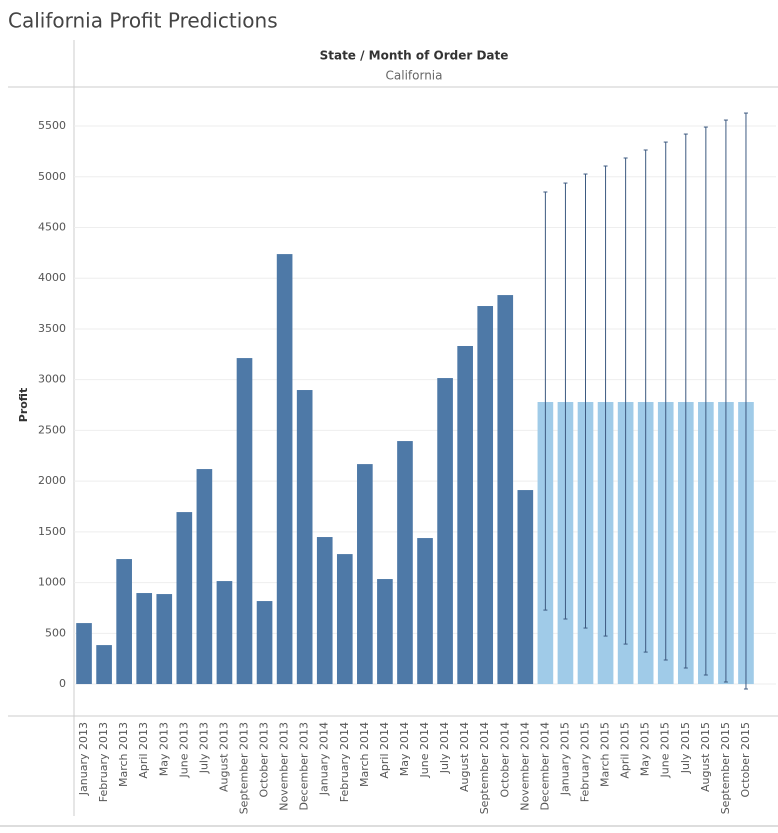 The image size is (778, 833). I want to click on x-tick-label: January 2013, so click(83, 759).